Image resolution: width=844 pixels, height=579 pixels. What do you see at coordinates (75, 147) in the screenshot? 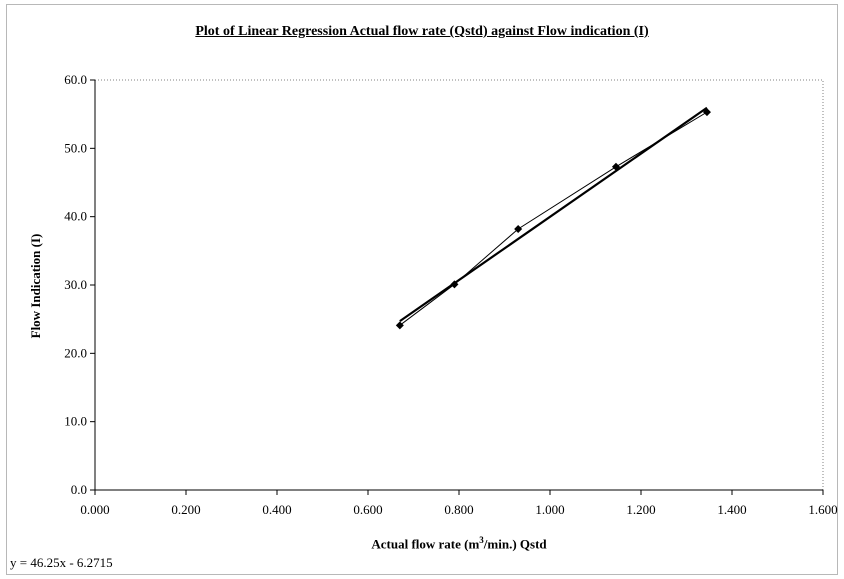
I see `y-tick-label: 50.0` at bounding box center [75, 147].